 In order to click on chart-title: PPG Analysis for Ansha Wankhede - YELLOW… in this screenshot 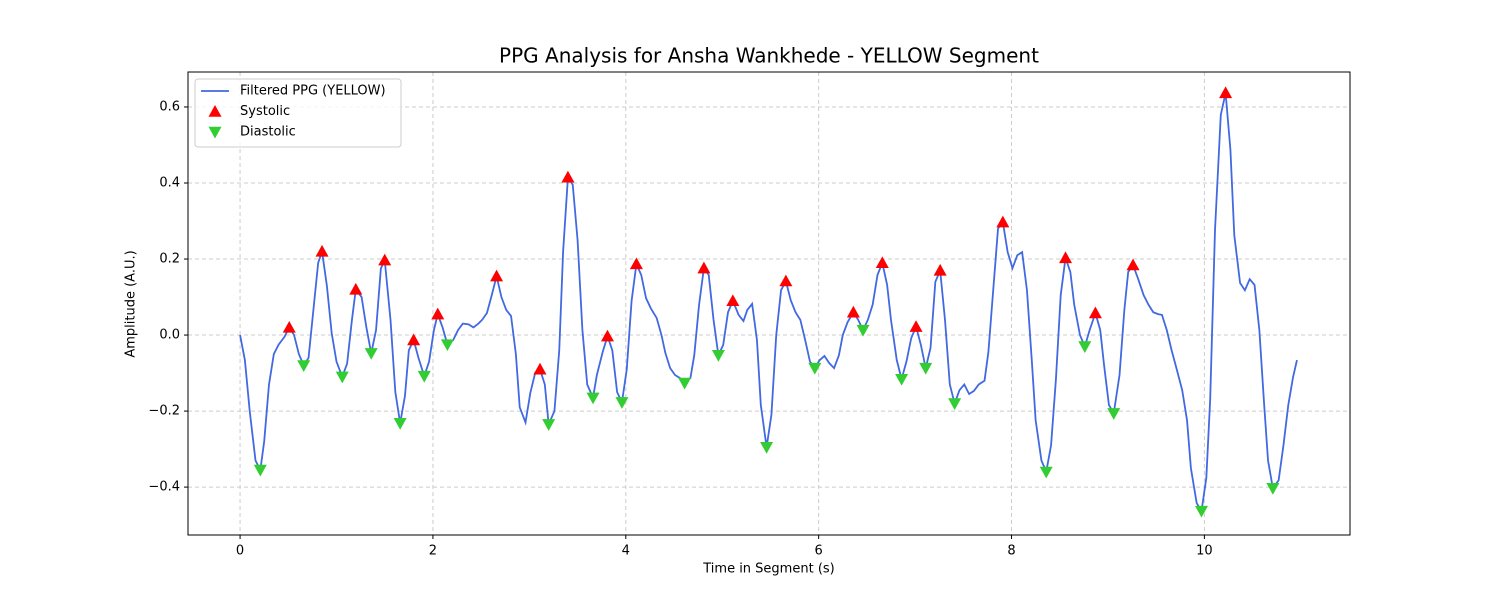, I will do `click(769, 56)`.